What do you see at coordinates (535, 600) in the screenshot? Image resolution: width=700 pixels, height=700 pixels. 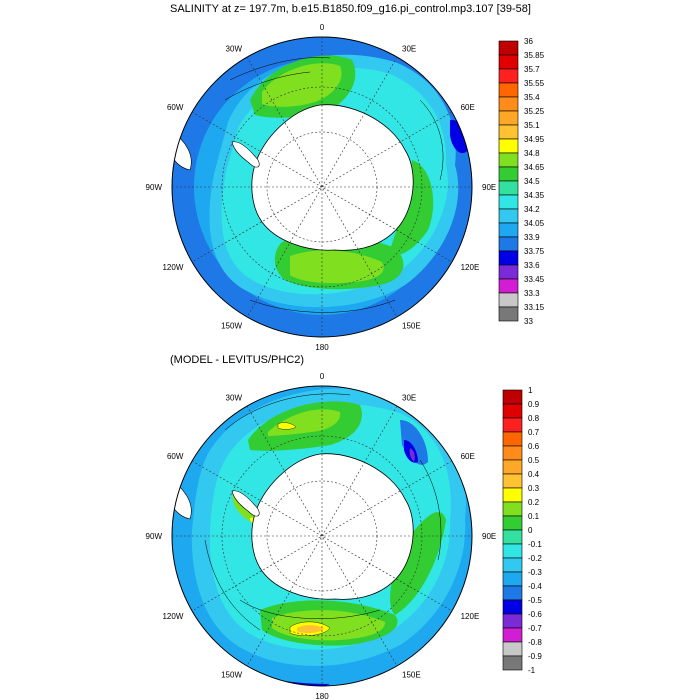 I see `colorbar-label: -0.5` at bounding box center [535, 600].